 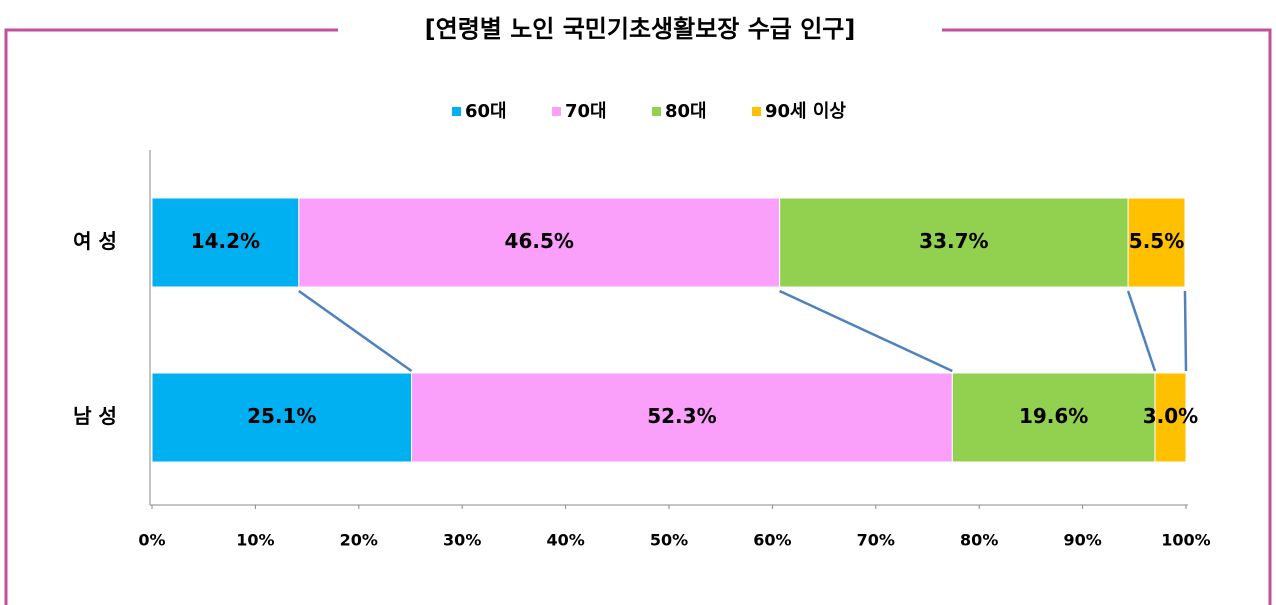 I want to click on data-label: 52.3%, so click(x=681, y=416).